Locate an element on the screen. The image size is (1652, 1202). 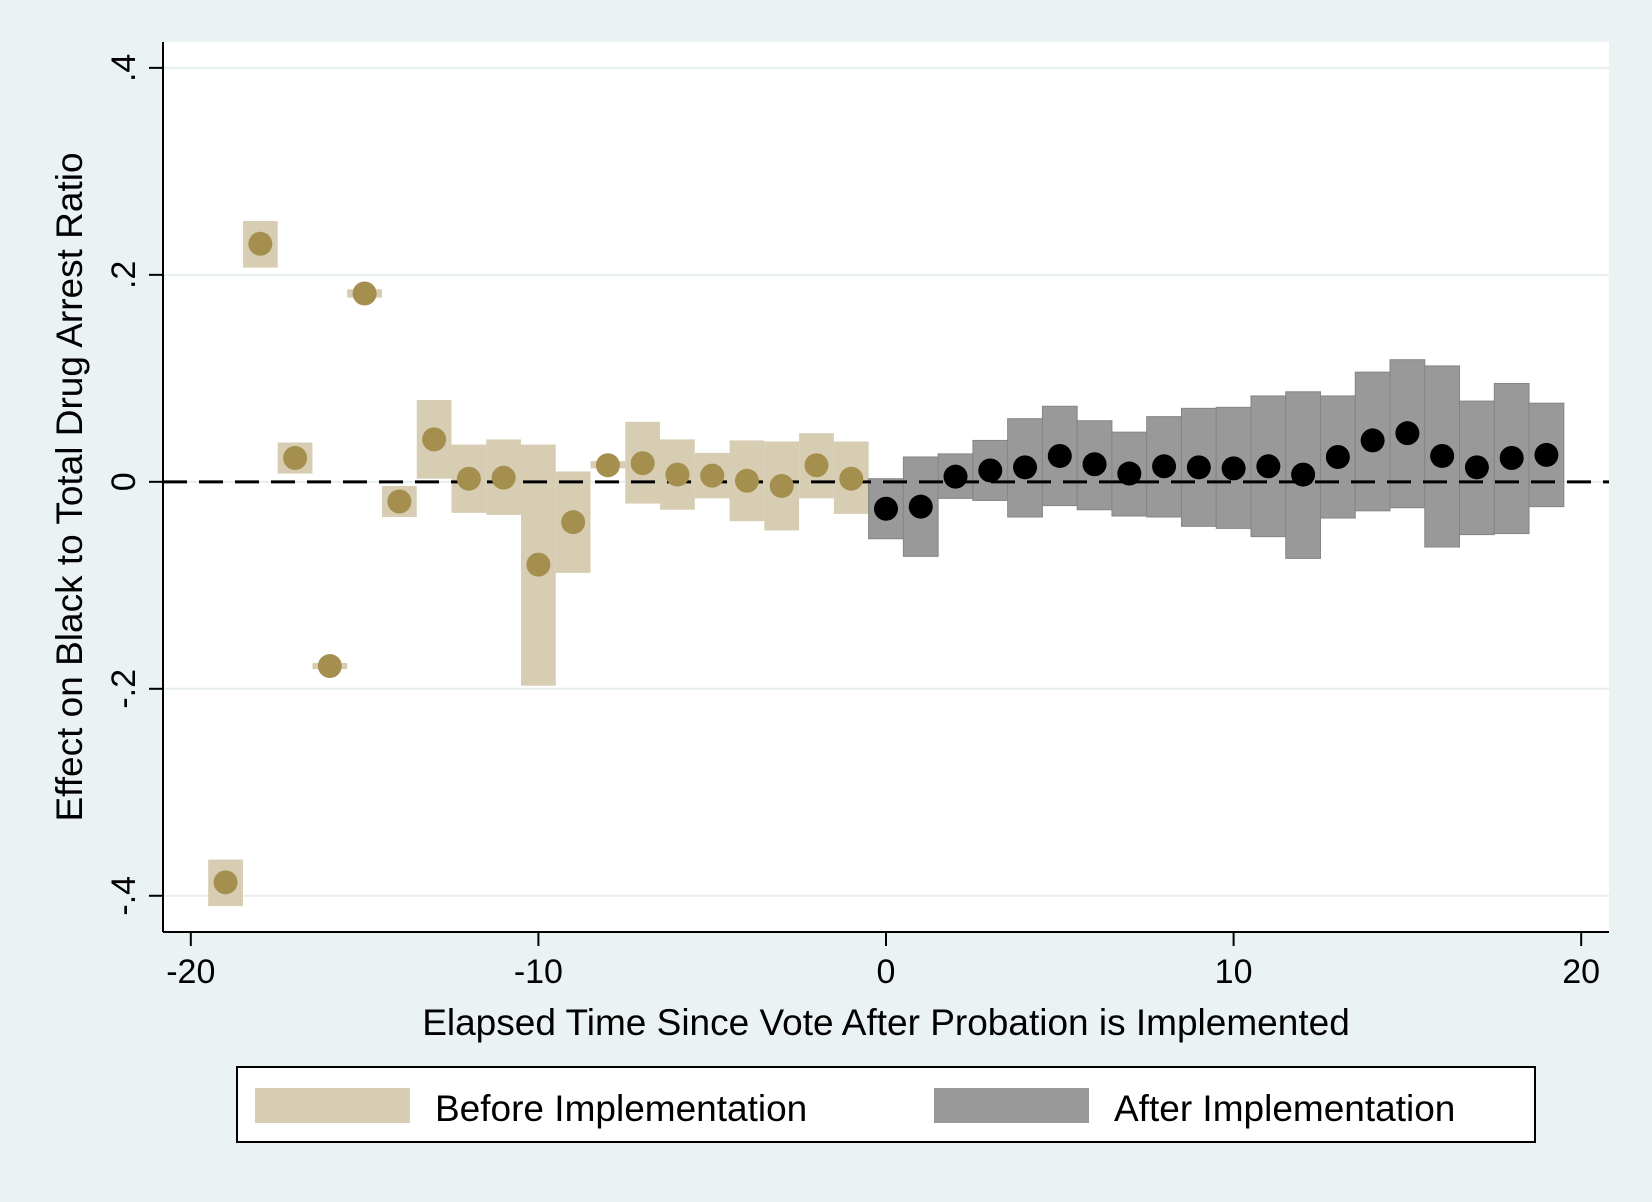
y-tick-label-1: -.2 is located at coordinates (124, 689).